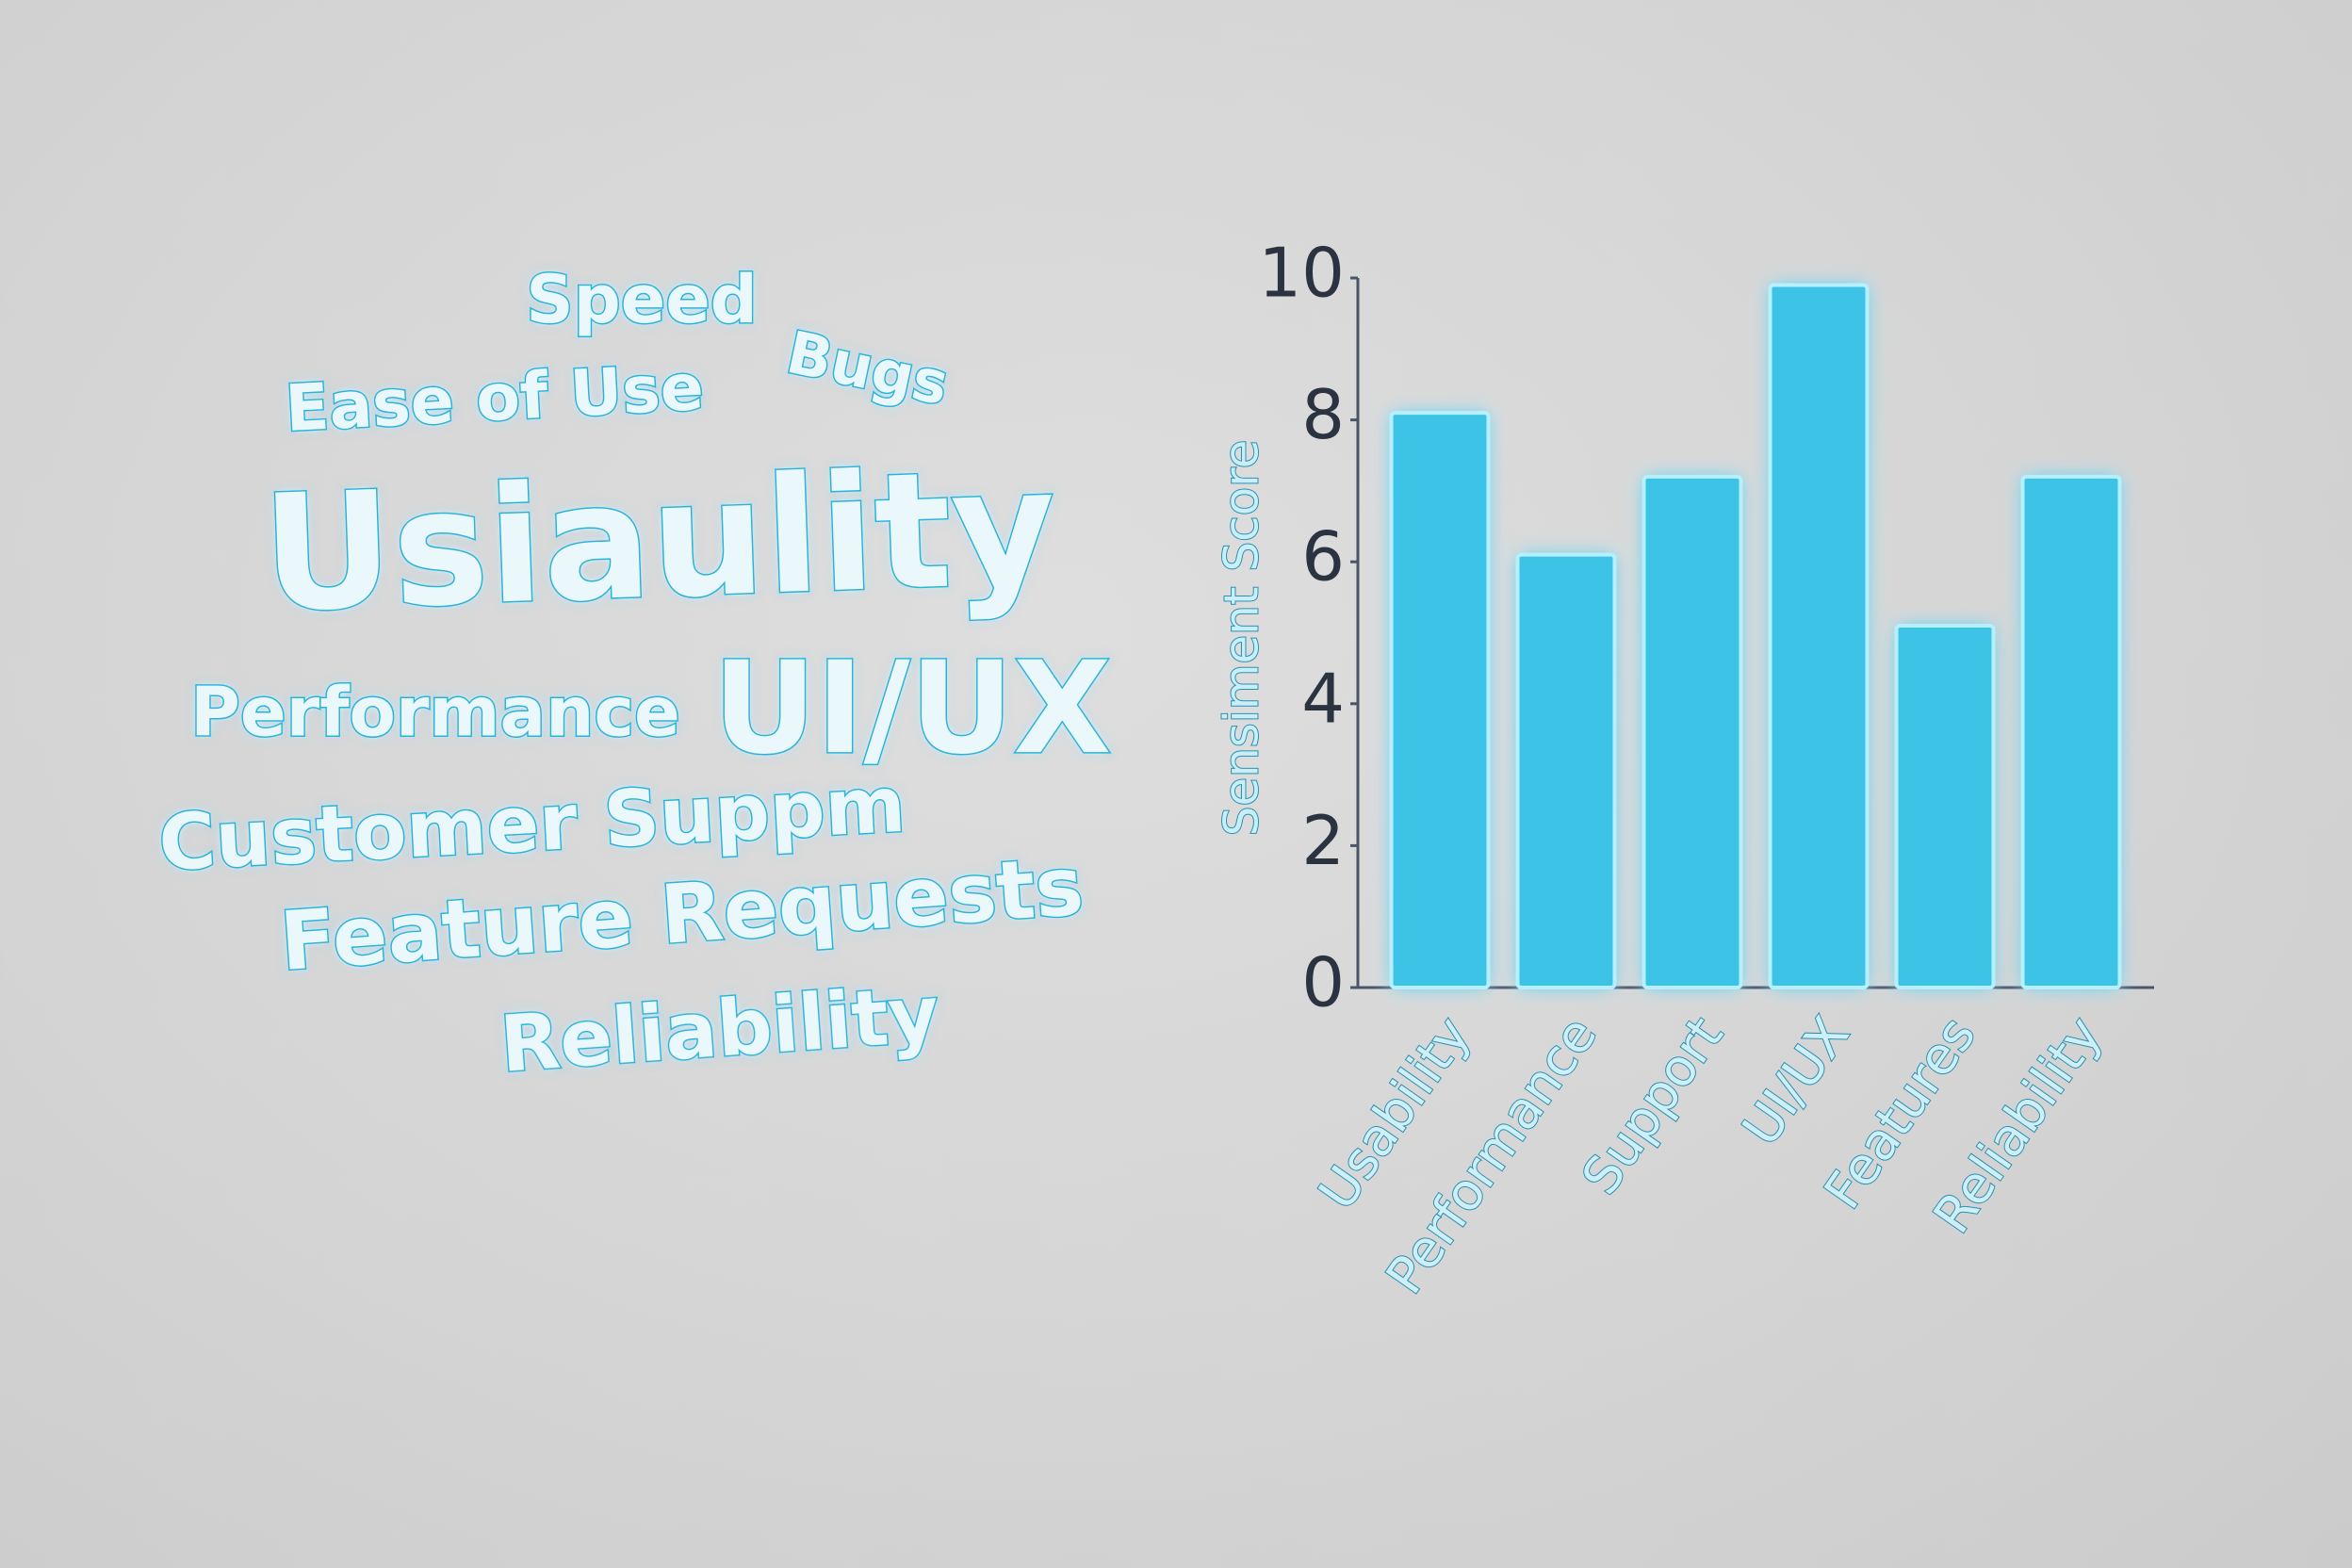 The width and height of the screenshot is (2352, 1568). Describe the element at coordinates (1242, 639) in the screenshot. I see `y-axis-label: Sensiment Score` at that location.